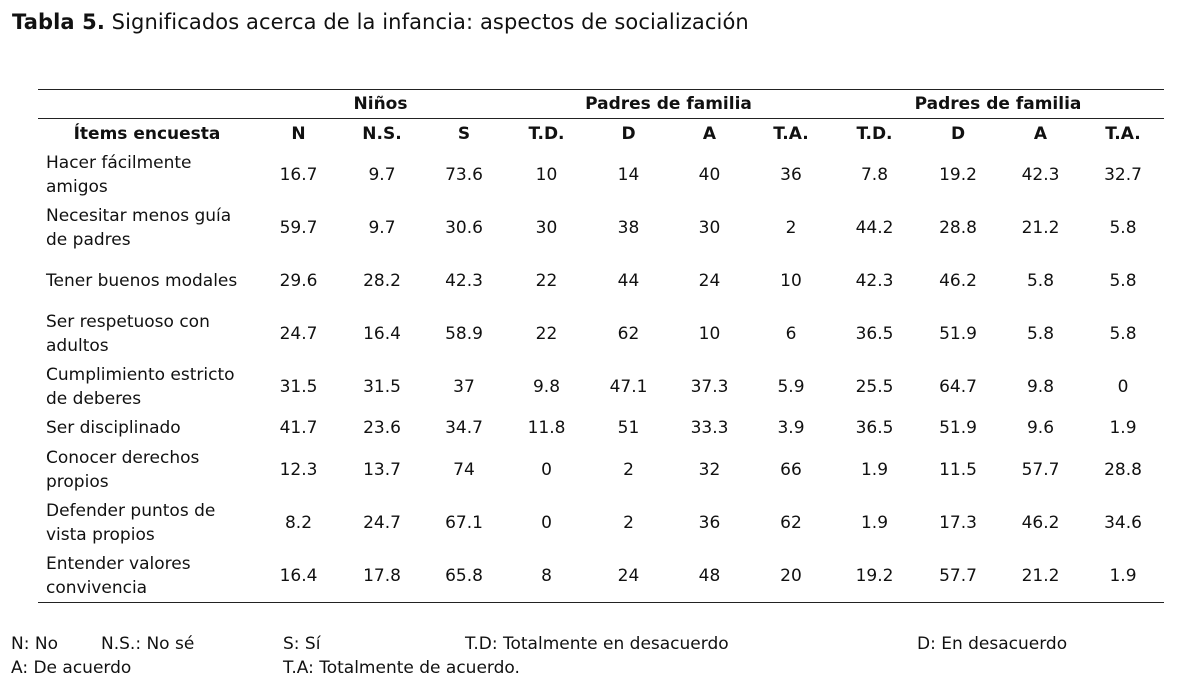 The height and width of the screenshot is (687, 1179). I want to click on table-cell: 32.7, so click(1123, 174).